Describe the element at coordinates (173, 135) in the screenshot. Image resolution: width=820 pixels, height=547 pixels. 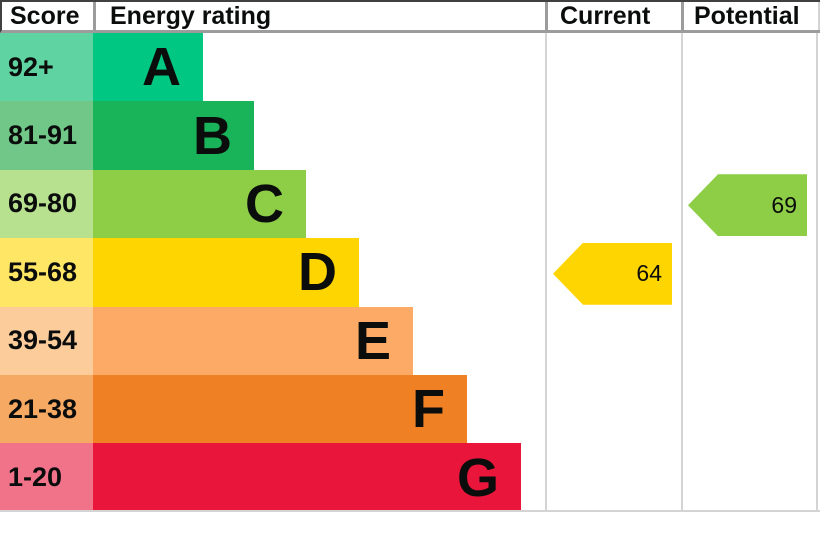
I see `rating-bar-b: B` at that location.